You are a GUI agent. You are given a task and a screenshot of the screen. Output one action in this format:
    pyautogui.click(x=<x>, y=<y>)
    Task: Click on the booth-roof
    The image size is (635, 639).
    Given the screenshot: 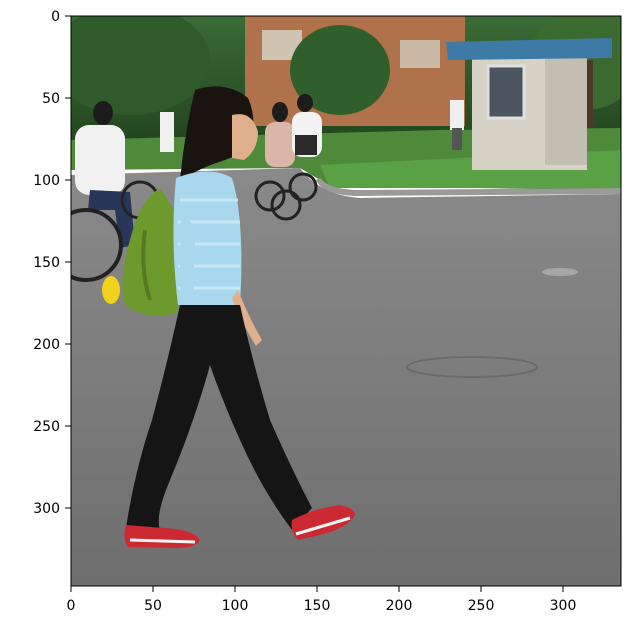 What is the action you would take?
    pyautogui.click(x=529, y=49)
    